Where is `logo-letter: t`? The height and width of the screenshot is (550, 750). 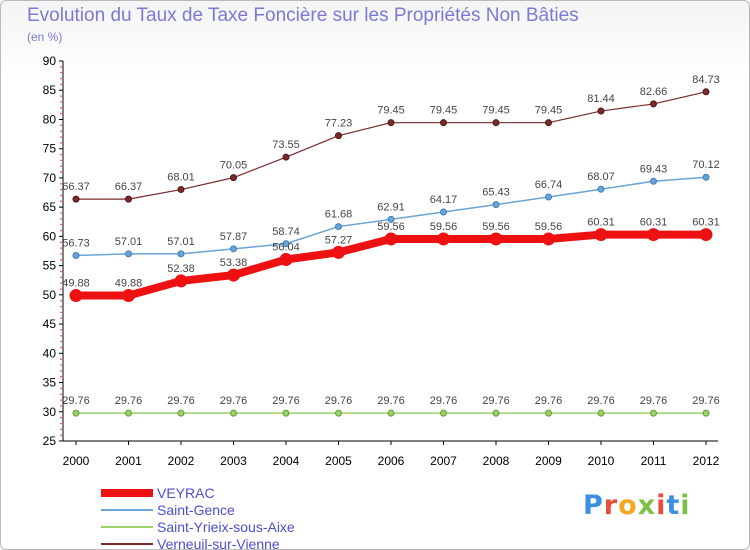
logo-letter: t is located at coordinates (673, 505).